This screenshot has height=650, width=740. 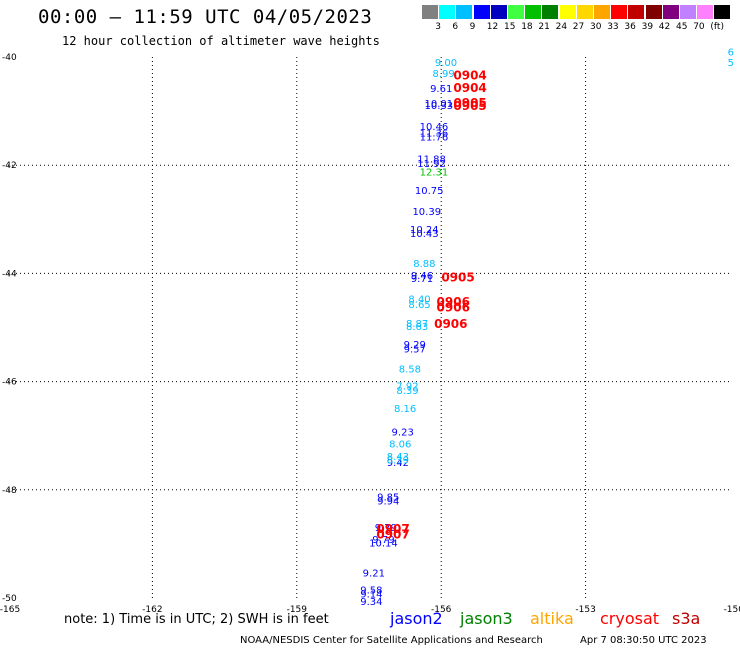 I want to click on wave-height-label: 9.57, so click(x=415, y=349).